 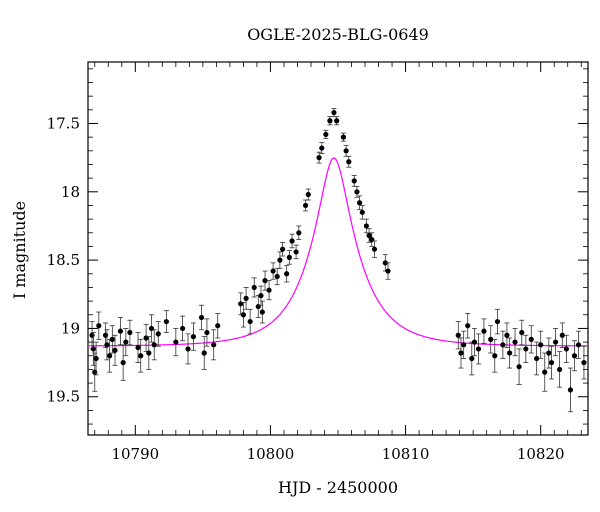 I want to click on chart-title: OGLE-2025-BLG-0649, so click(x=338, y=34).